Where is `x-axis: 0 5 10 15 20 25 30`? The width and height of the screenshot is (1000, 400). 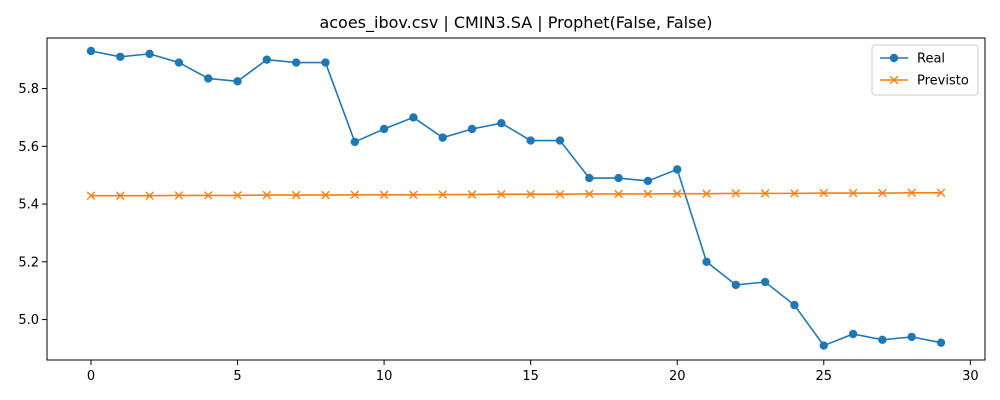 x-axis: 0 5 10 15 20 25 30 is located at coordinates (533, 372).